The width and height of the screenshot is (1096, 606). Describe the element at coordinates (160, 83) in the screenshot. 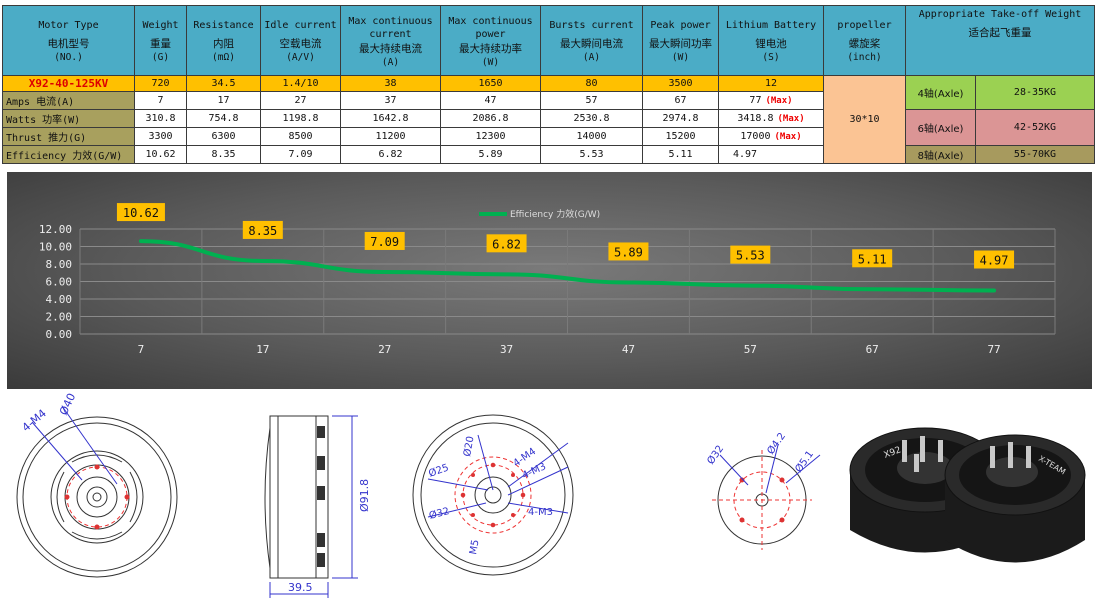

I see `model-weight: 720` at that location.